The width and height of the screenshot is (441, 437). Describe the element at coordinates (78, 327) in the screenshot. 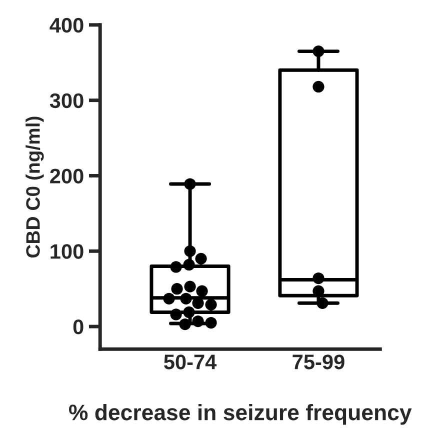

I see `y-tick-label: 0` at that location.